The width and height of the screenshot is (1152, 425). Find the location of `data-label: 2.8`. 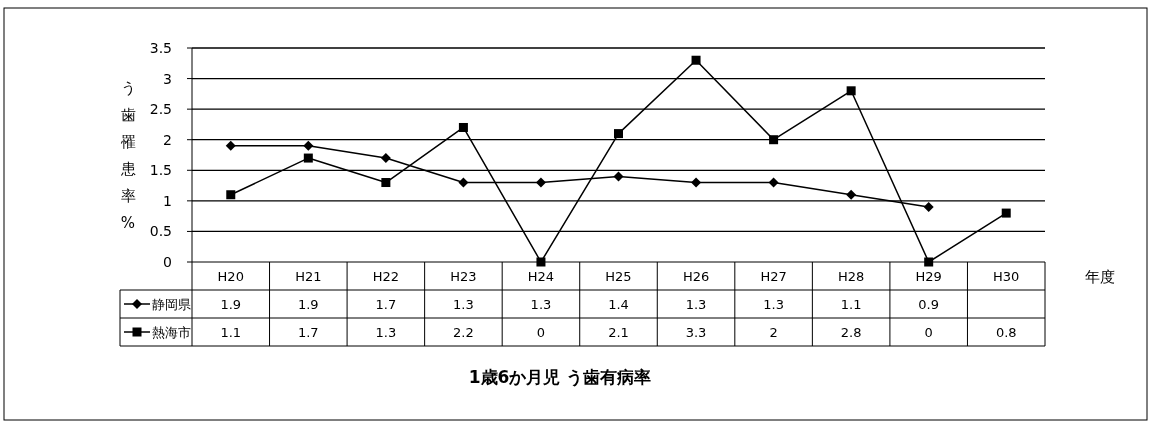

data-label: 2.8 is located at coordinates (851, 332).